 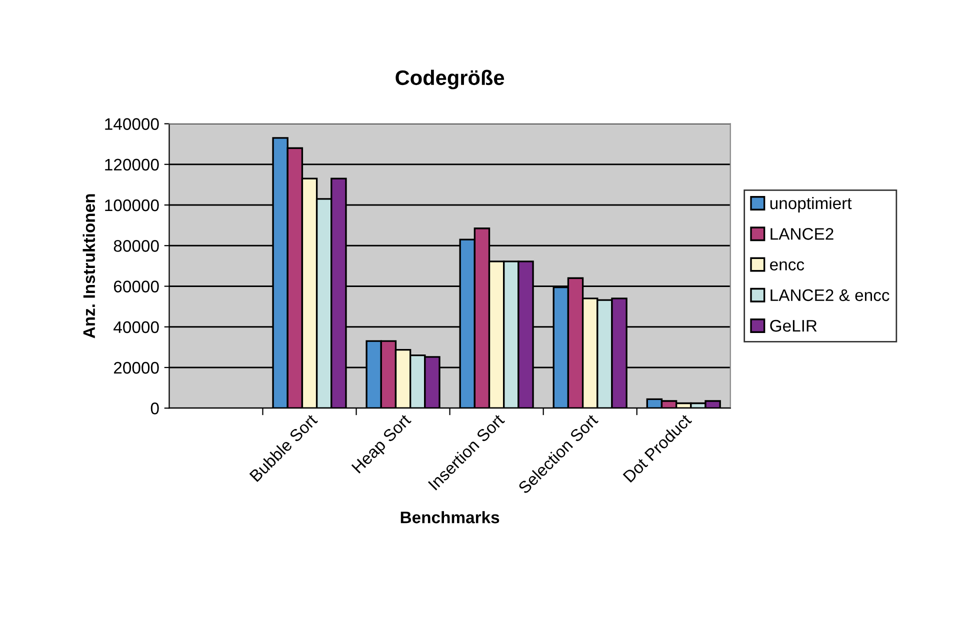 What do you see at coordinates (787, 265) in the screenshot?
I see `legend-label: encc` at bounding box center [787, 265].